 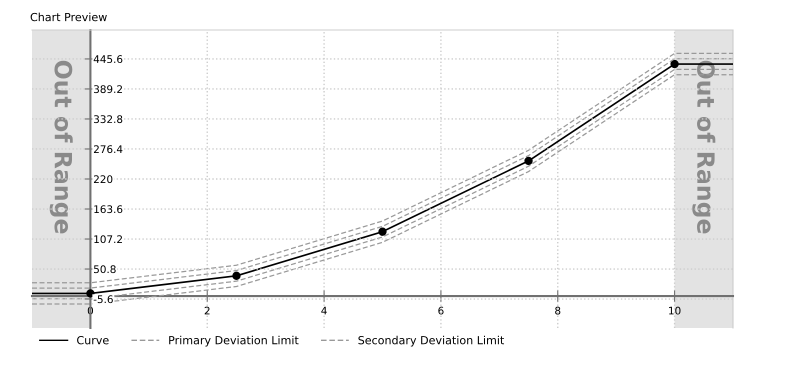 What do you see at coordinates (557, 310) in the screenshot?
I see `x-tick-label: 8` at bounding box center [557, 310].